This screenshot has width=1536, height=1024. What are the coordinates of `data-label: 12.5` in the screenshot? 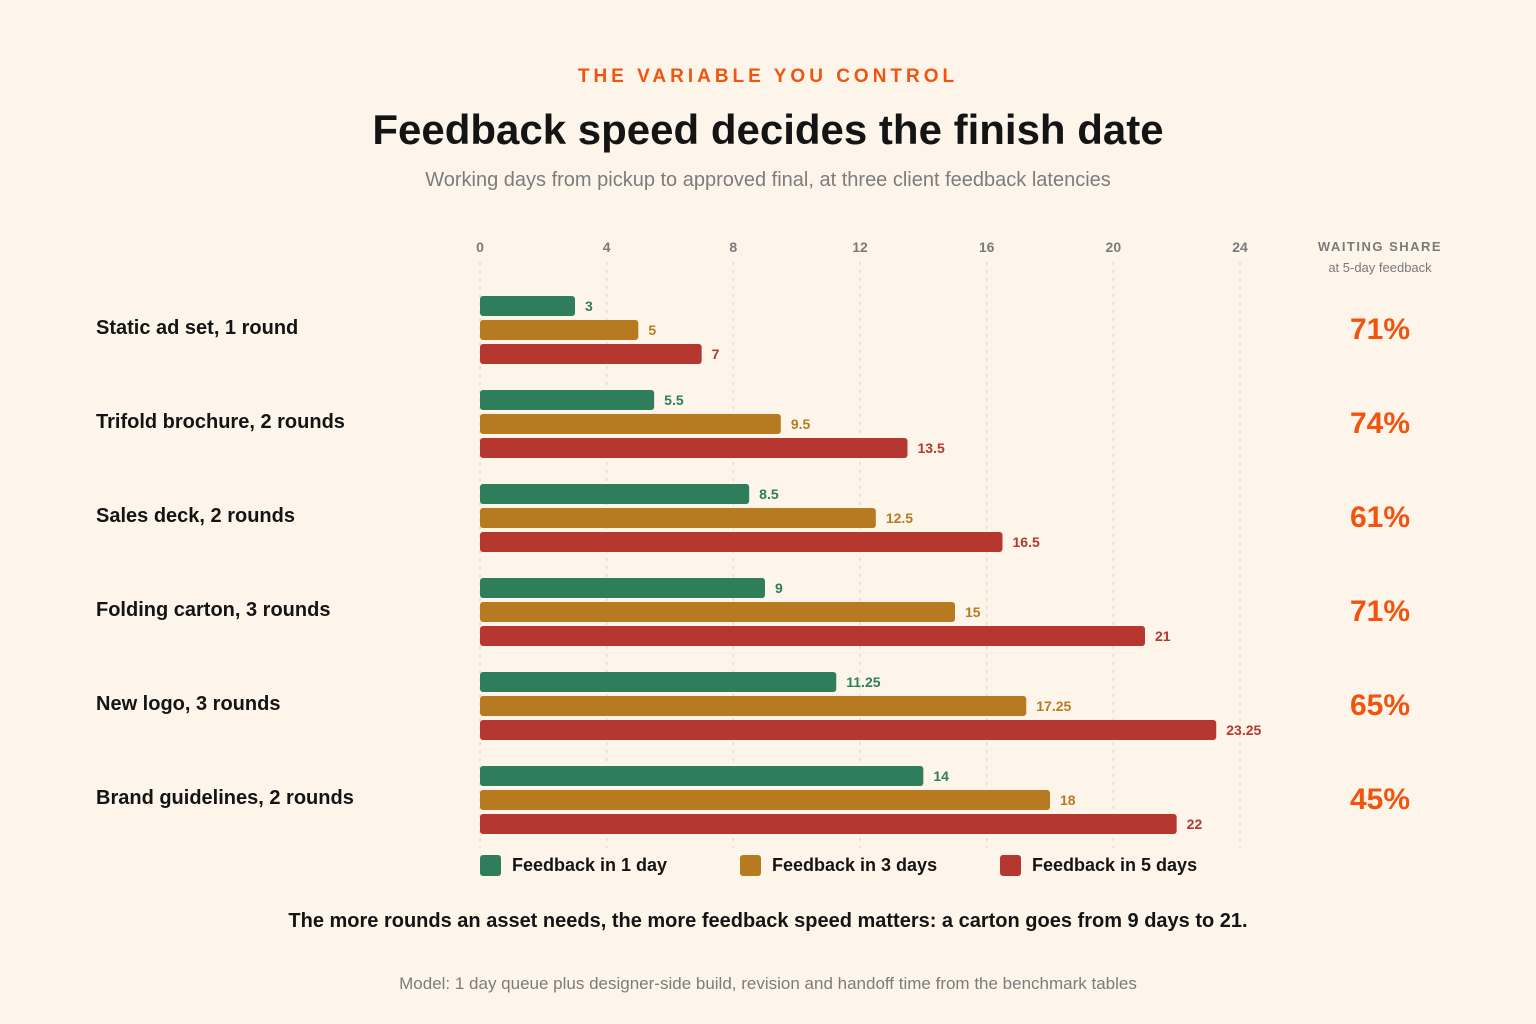 It's located at (899, 518).